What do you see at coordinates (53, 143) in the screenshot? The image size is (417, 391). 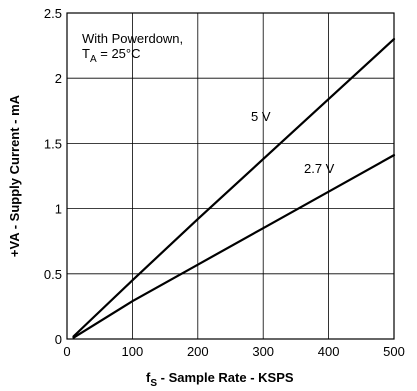 I see `y-tick-label: 1.5` at bounding box center [53, 143].